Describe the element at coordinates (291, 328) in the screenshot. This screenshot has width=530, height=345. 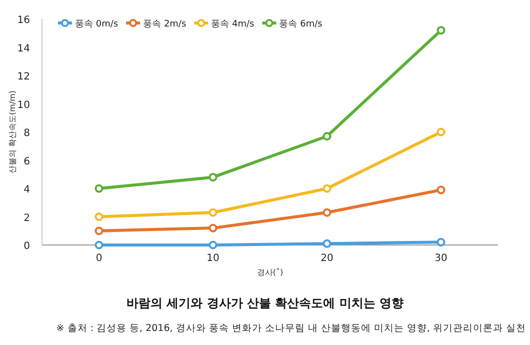
I see `text: ※ 출처 : 김성용 등, 2016, 경사와 풍속 변화가 소나무림 내 산불행동에 미치는 영향, 위기관리이론과 실천` at that location.